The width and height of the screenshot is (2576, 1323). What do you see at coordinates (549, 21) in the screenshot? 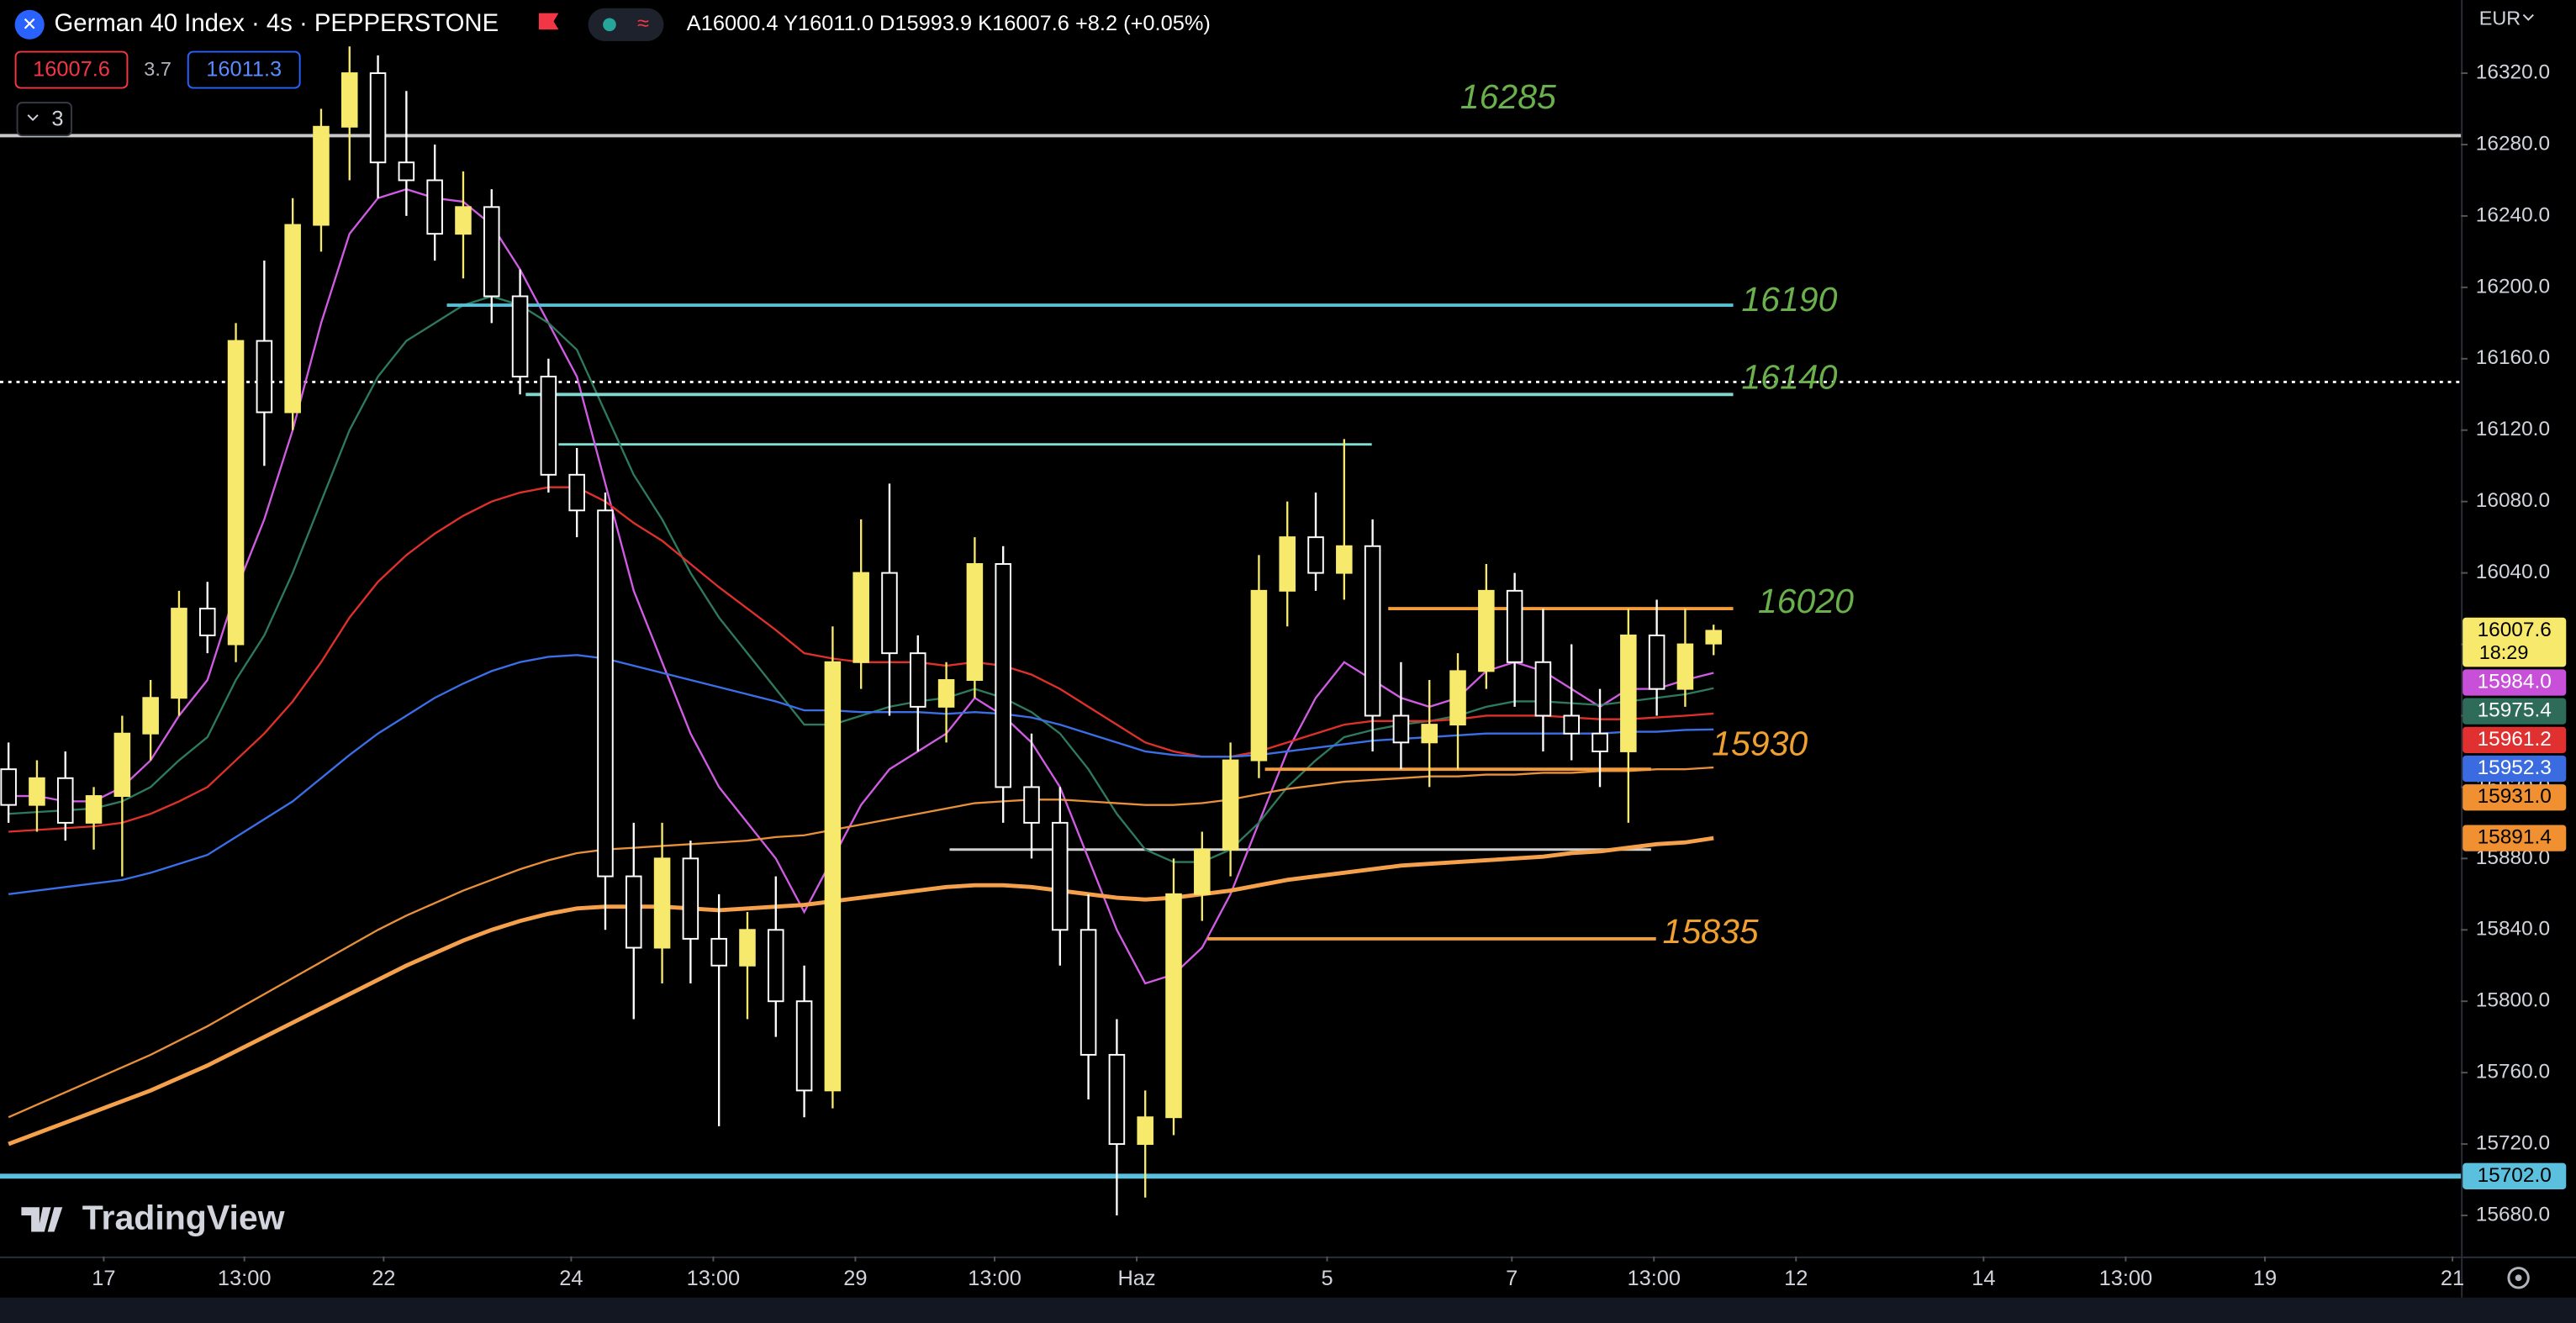
I see `flag-icon` at bounding box center [549, 21].